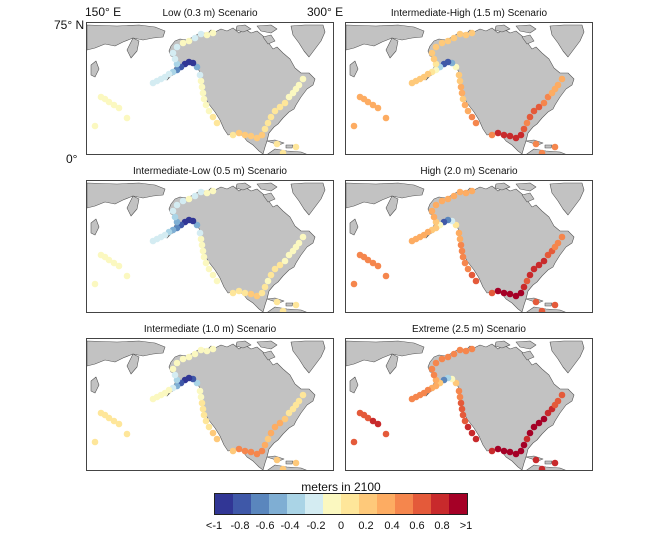  I want to click on panel-intermediate-scenario: Intermediate (1.0 m) Scenario, so click(210, 397).